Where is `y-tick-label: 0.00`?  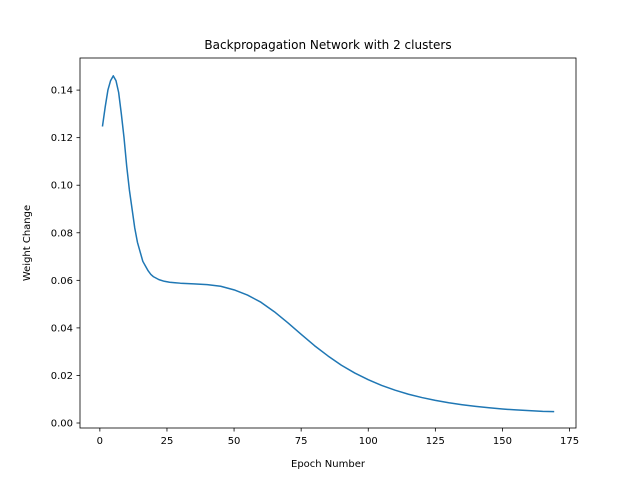
y-tick-label: 0.00 is located at coordinates (62, 424).